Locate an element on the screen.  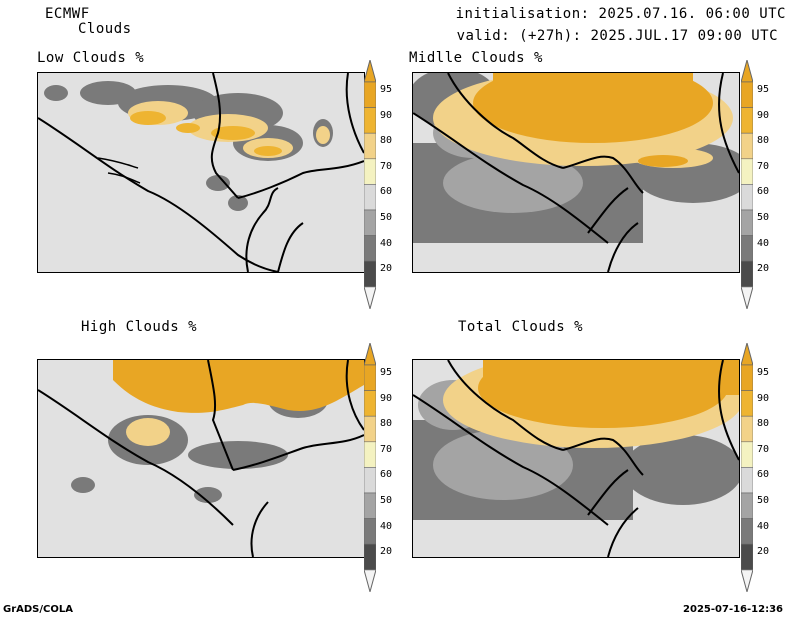
footer-timestamp: 2025-07-16-12:36 is located at coordinates (733, 609).